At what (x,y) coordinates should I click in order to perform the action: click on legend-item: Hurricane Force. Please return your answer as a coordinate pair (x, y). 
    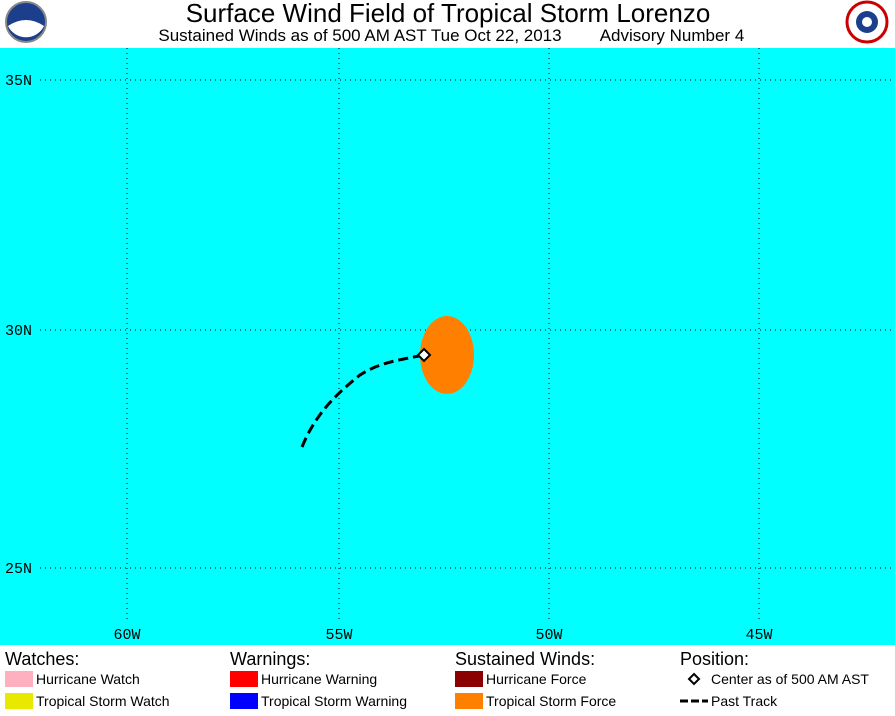
    Looking at the image, I should click on (536, 679).